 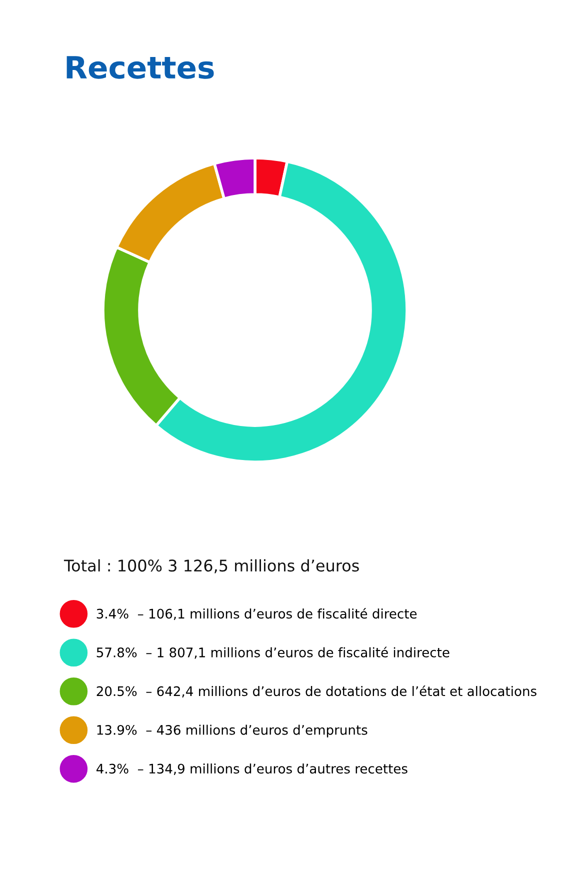 I want to click on legend-label: 13.9% – 436 millions d’euros d’emprunts, so click(x=232, y=731).